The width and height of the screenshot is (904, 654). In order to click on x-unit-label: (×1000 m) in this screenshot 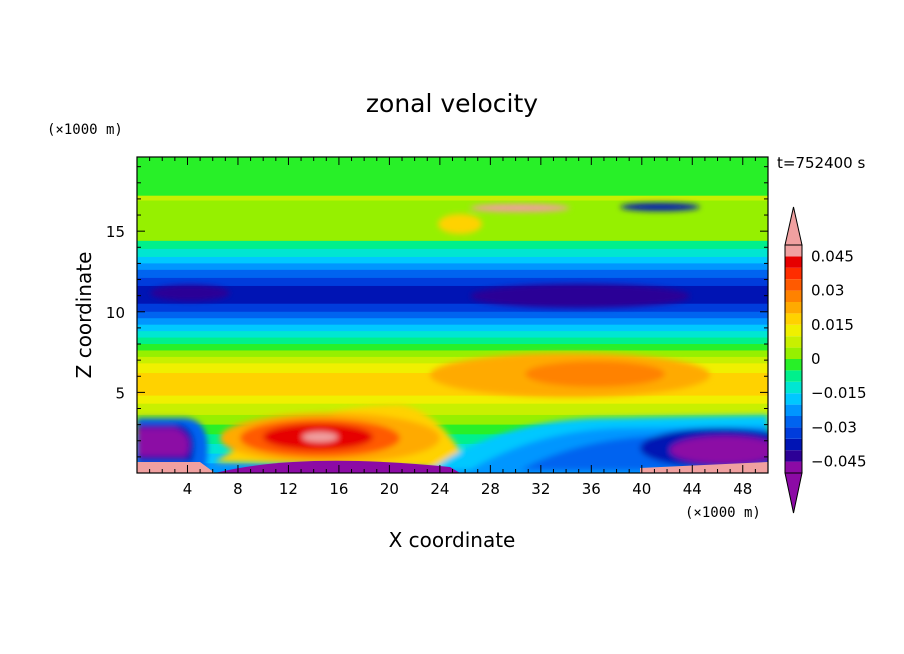, I will do `click(723, 513)`.